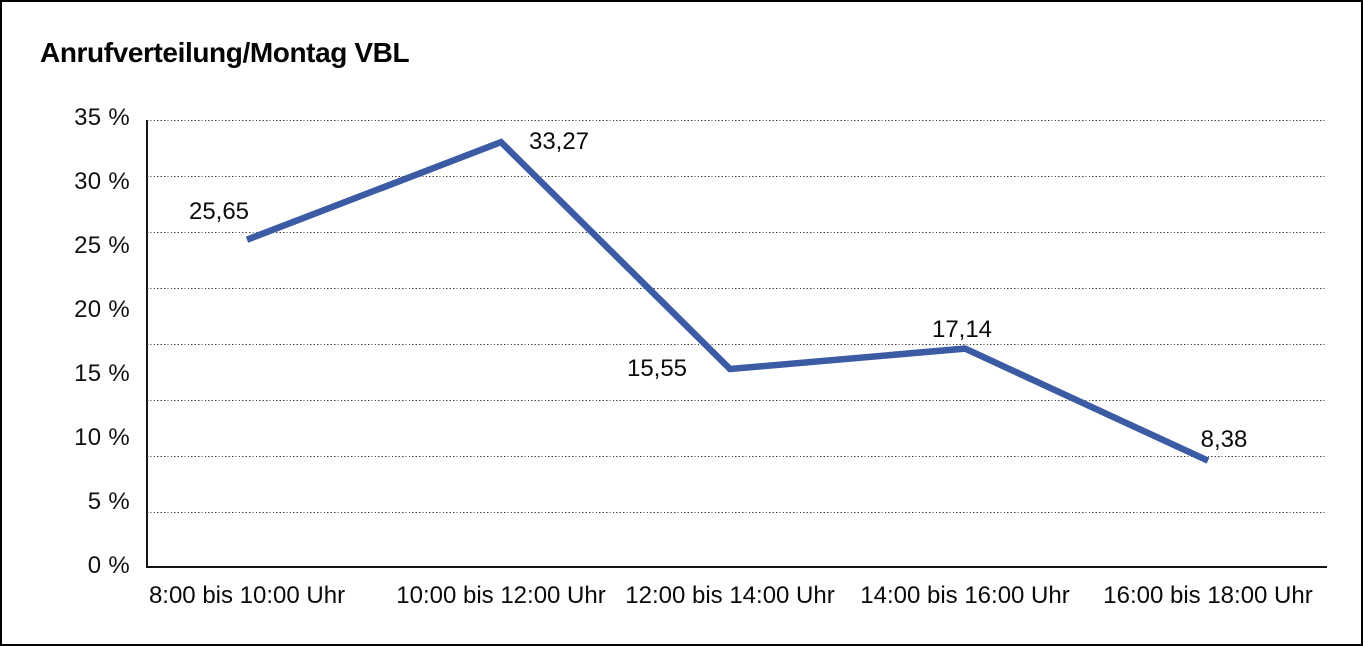 This screenshot has height=646, width=1363. I want to click on data-point-label: 8,38, so click(1224, 439).